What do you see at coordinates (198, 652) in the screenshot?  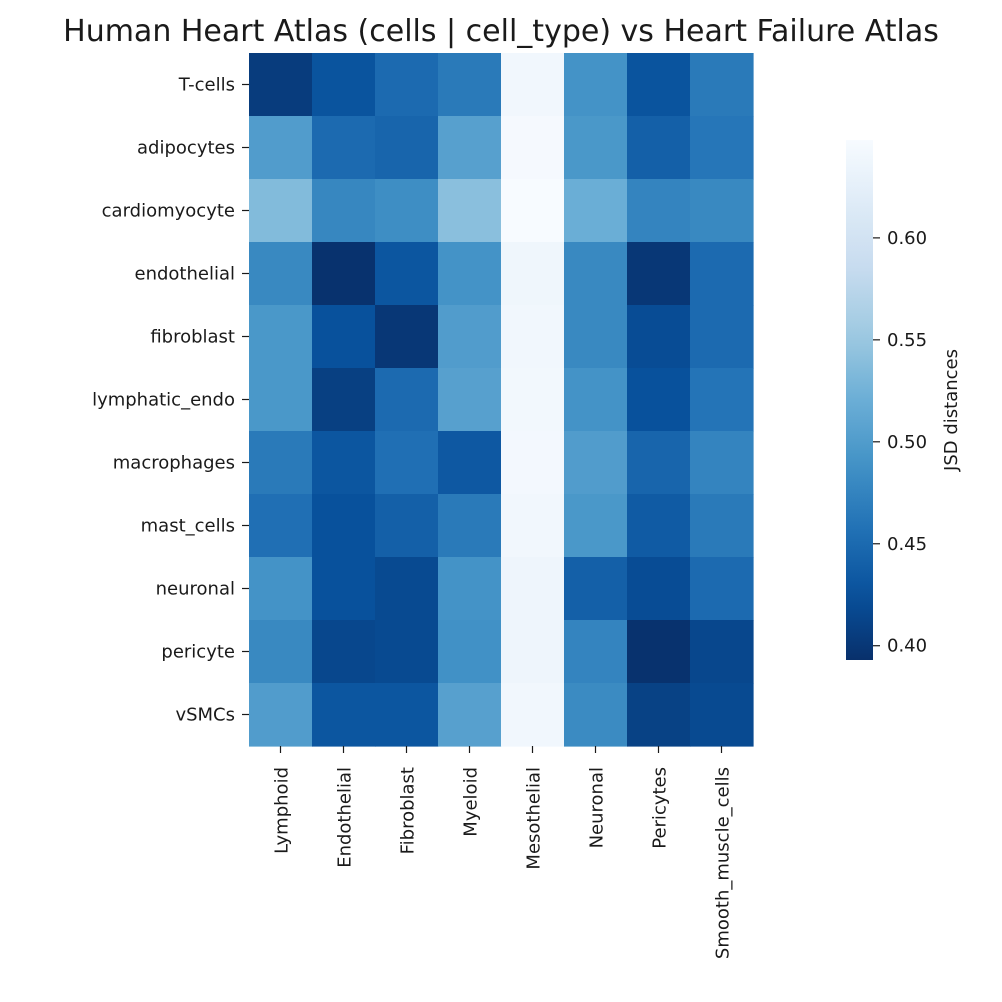 I see `y-tick-label: pericyte` at bounding box center [198, 652].